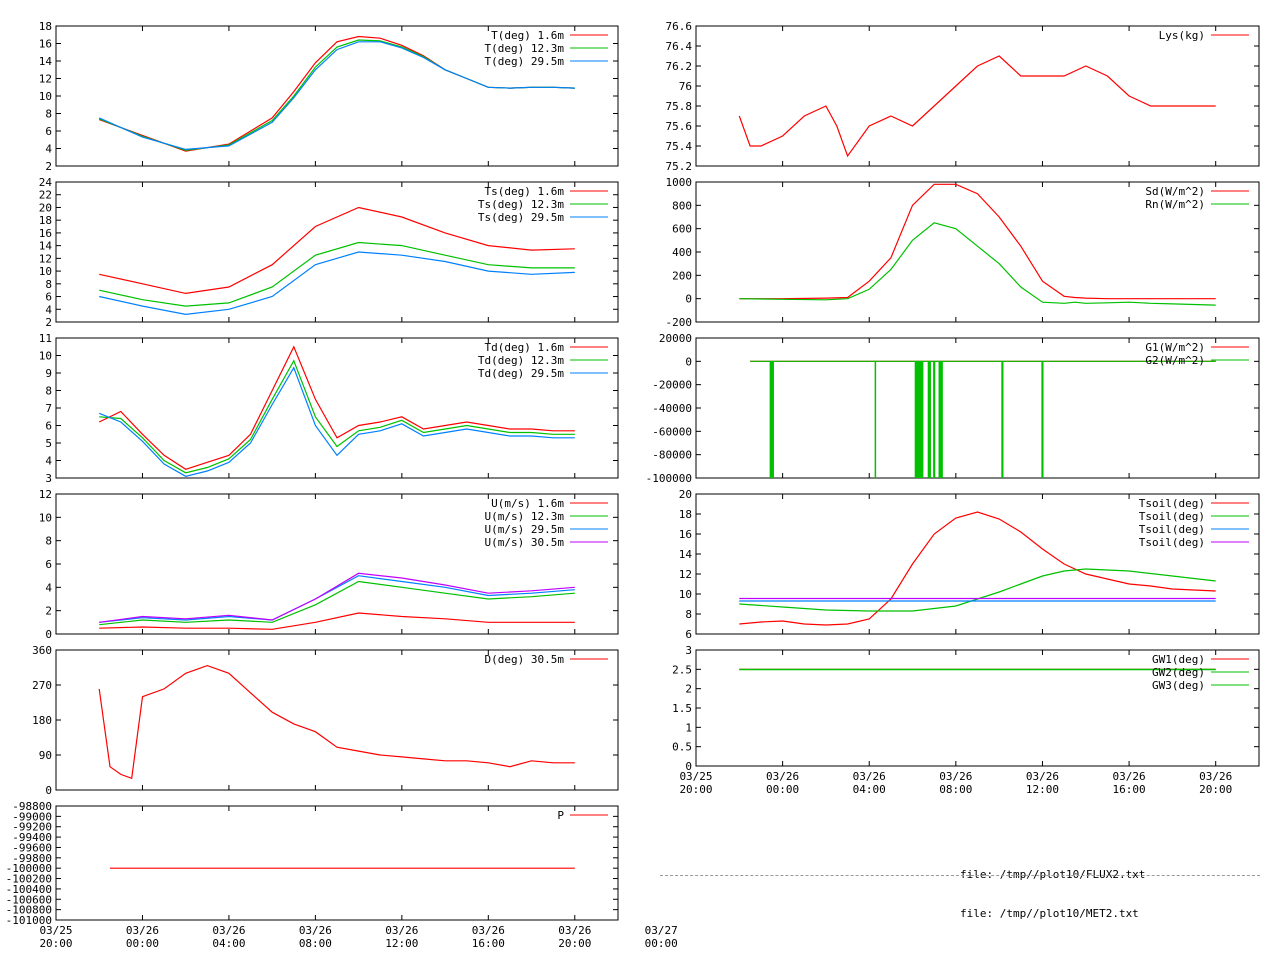 The height and width of the screenshot is (960, 1280). I want to click on y-tick-label: 1.5, so click(682, 708).